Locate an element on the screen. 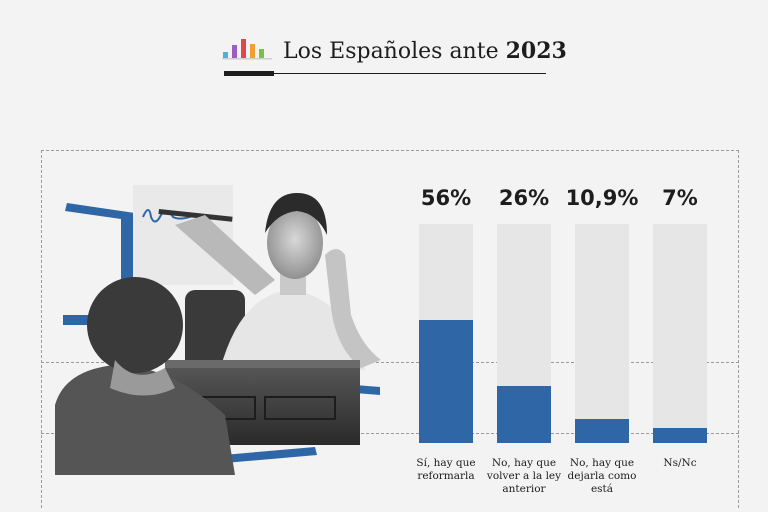 Image resolution: width=768 pixels, height=512 pixels. bar-column: 26% No, hay que volver a la ley anterior is located at coordinates (524, 340).